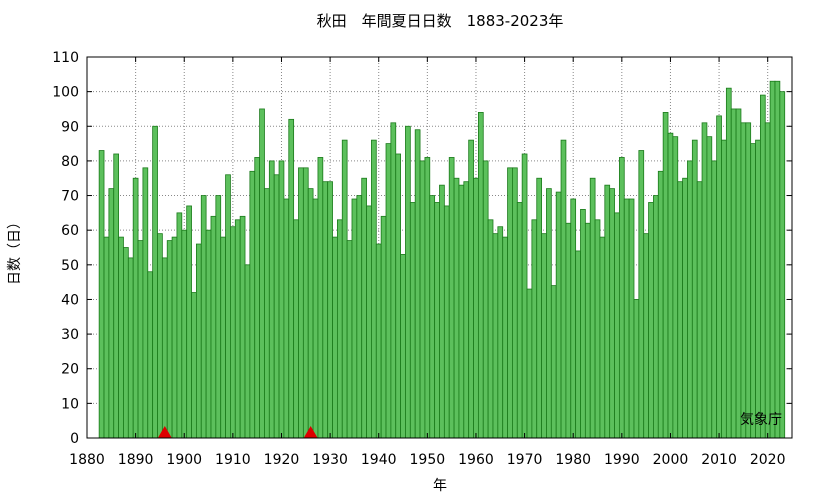 The width and height of the screenshot is (833, 498). Describe the element at coordinates (379, 460) in the screenshot. I see `x-tick-label: 1940` at that location.